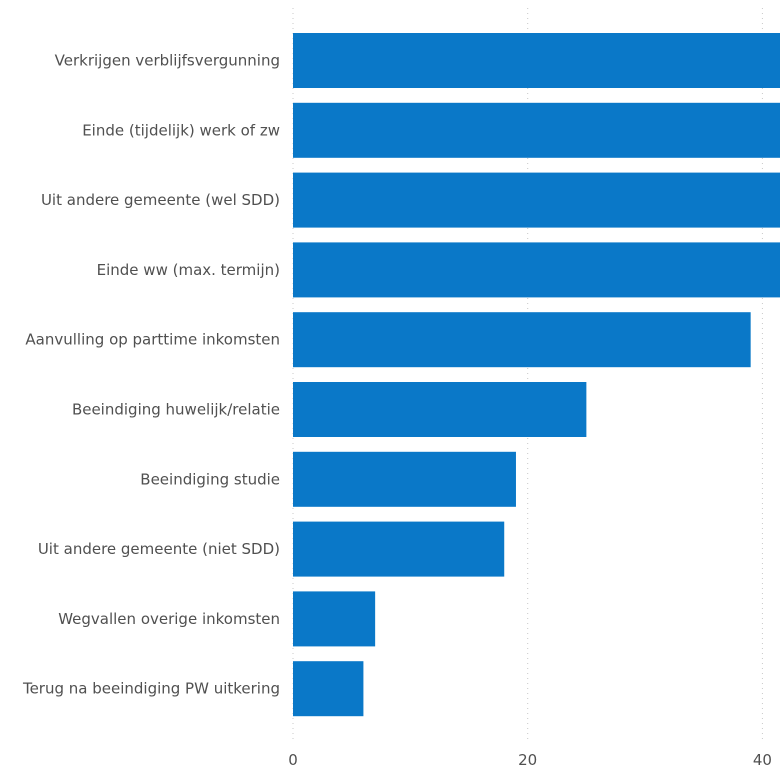 This screenshot has height=773, width=780. I want to click on x-tick-label: 20, so click(527, 760).